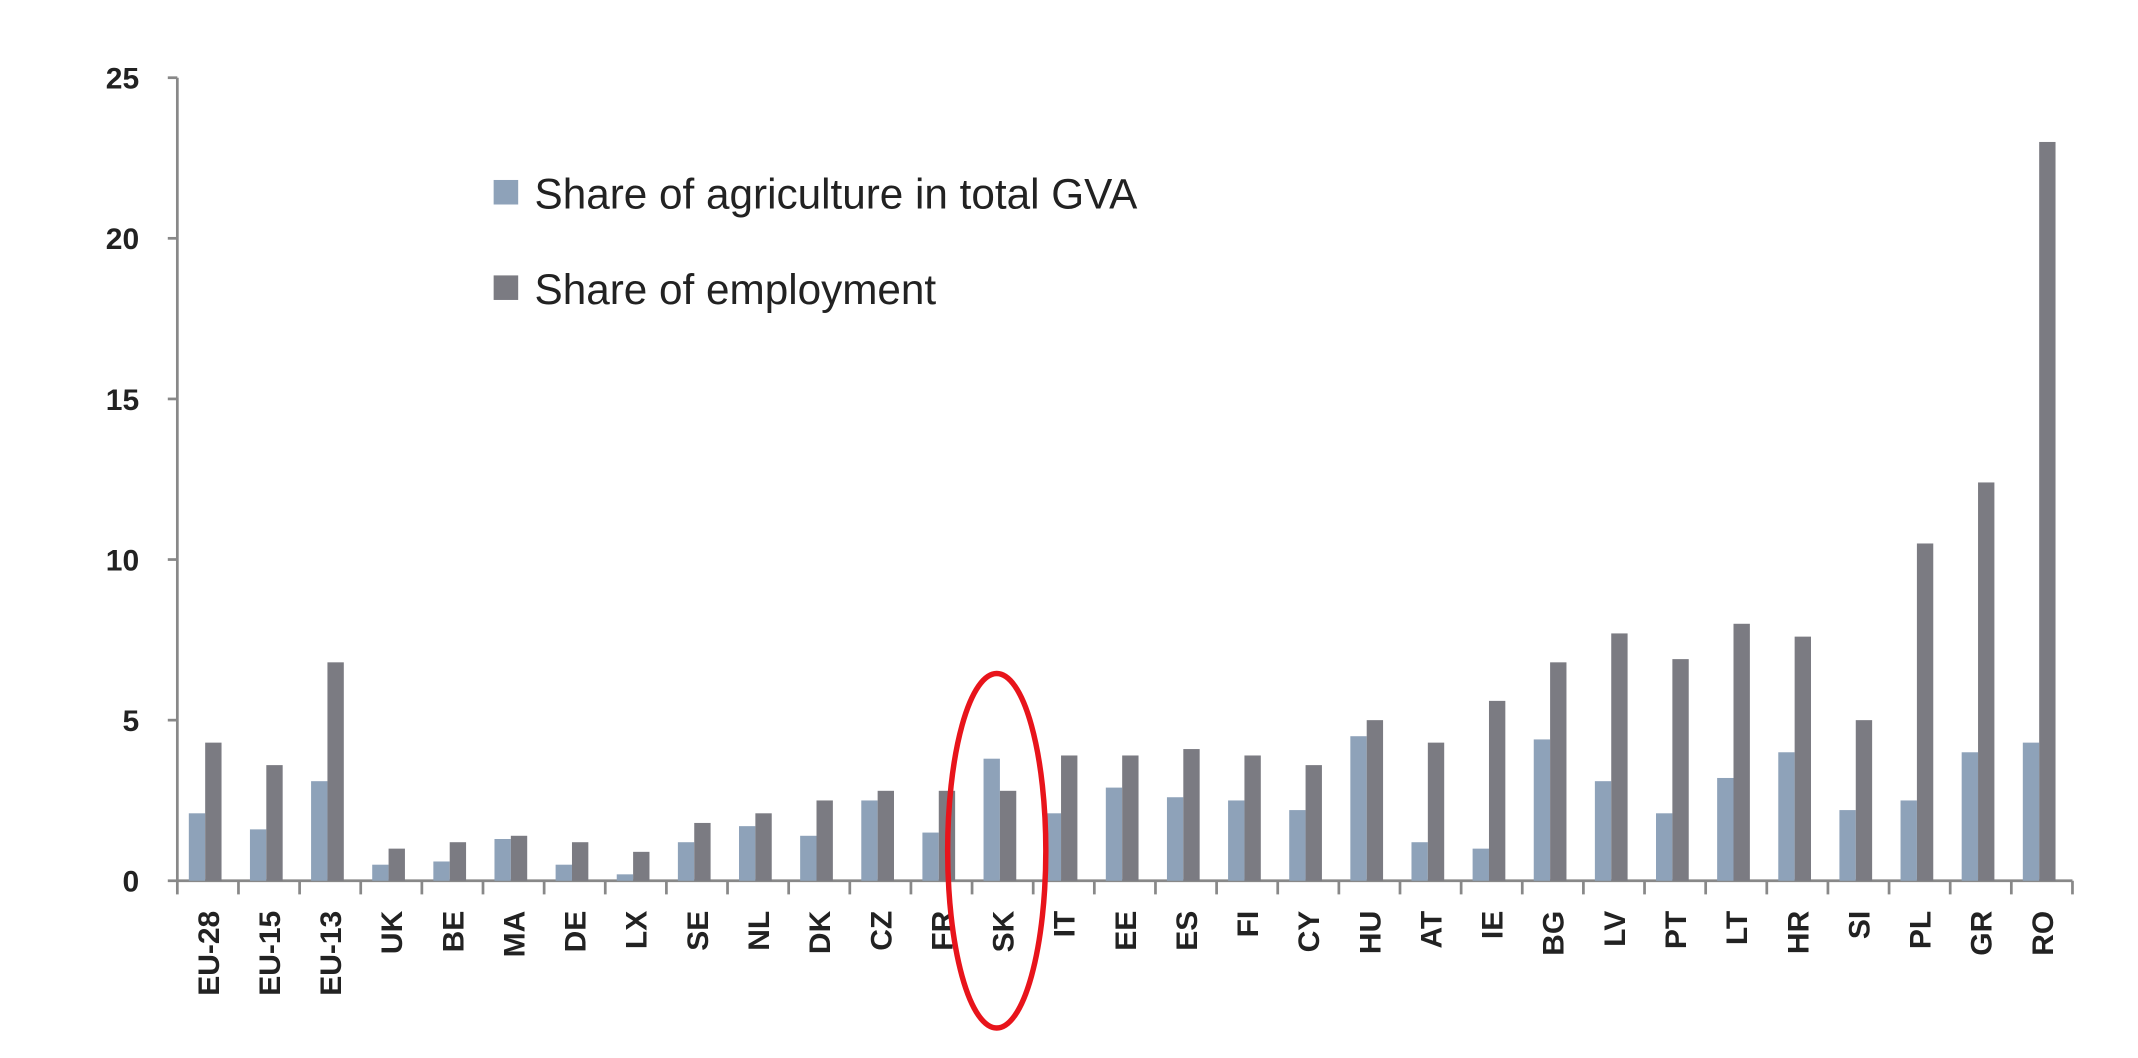 This screenshot has width=2138, height=1058. Describe the element at coordinates (1493, 925) in the screenshot. I see `x-tick-label: IE` at that location.